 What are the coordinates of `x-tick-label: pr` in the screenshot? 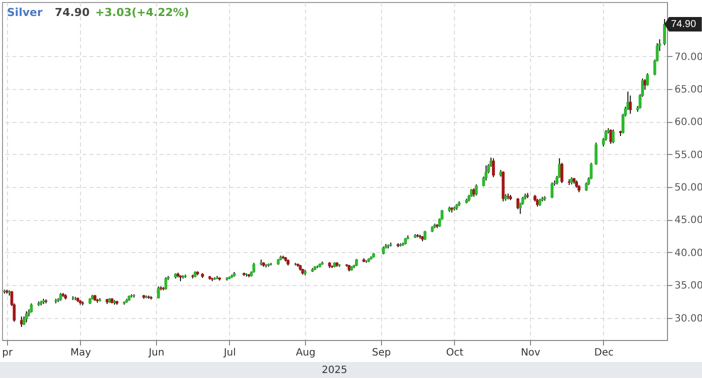 It's located at (8, 353).